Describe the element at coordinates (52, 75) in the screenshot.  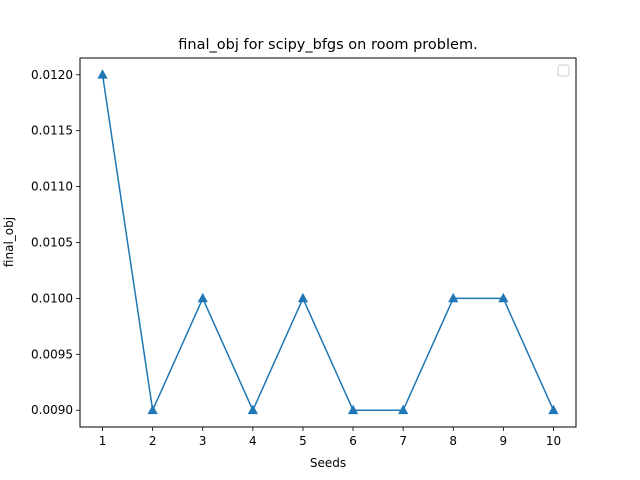
I see `y-tick-label: 0.0120` at that location.